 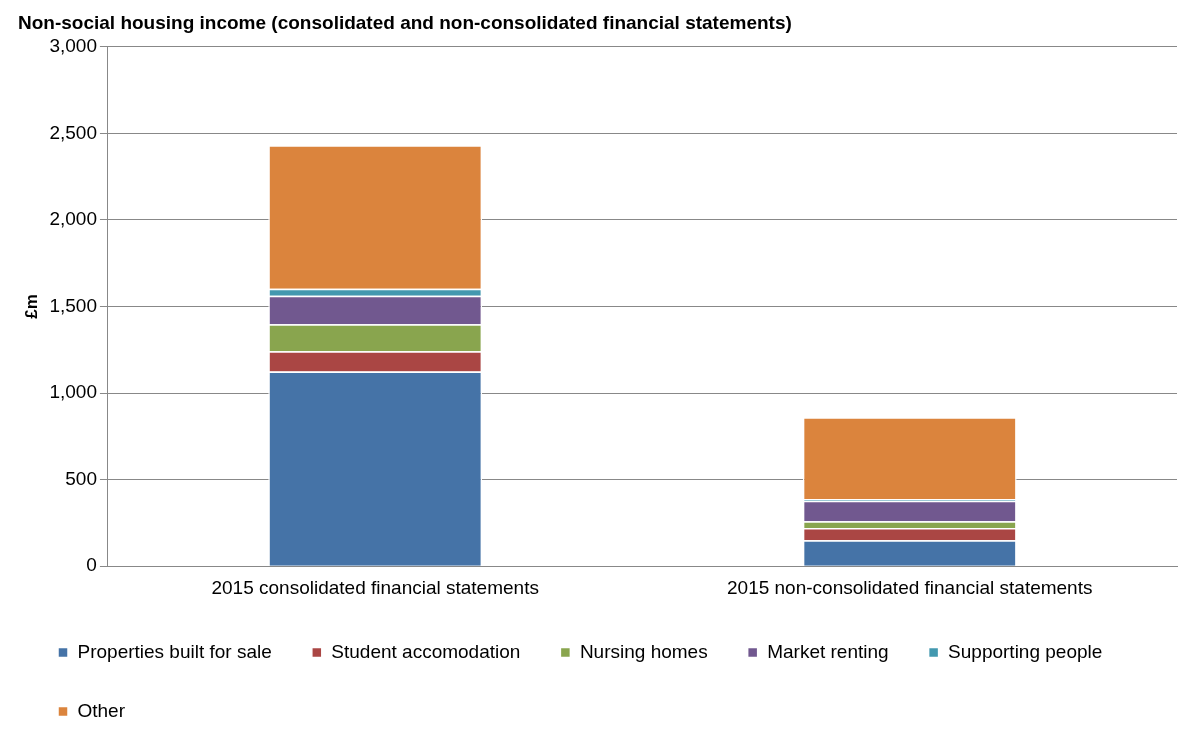 What do you see at coordinates (174, 651) in the screenshot?
I see `legend-label: Properties built for sale` at bounding box center [174, 651].